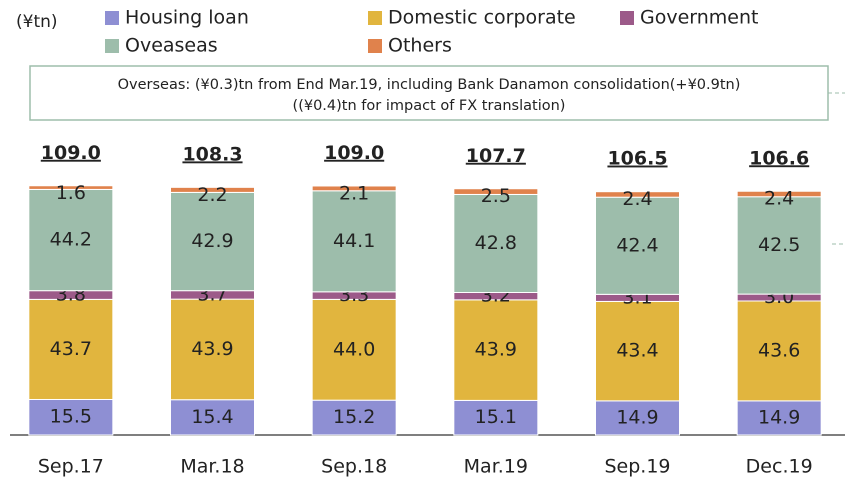 This screenshot has width=845, height=480. What do you see at coordinates (212, 417) in the screenshot?
I see `value-label: 15.4` at bounding box center [212, 417].